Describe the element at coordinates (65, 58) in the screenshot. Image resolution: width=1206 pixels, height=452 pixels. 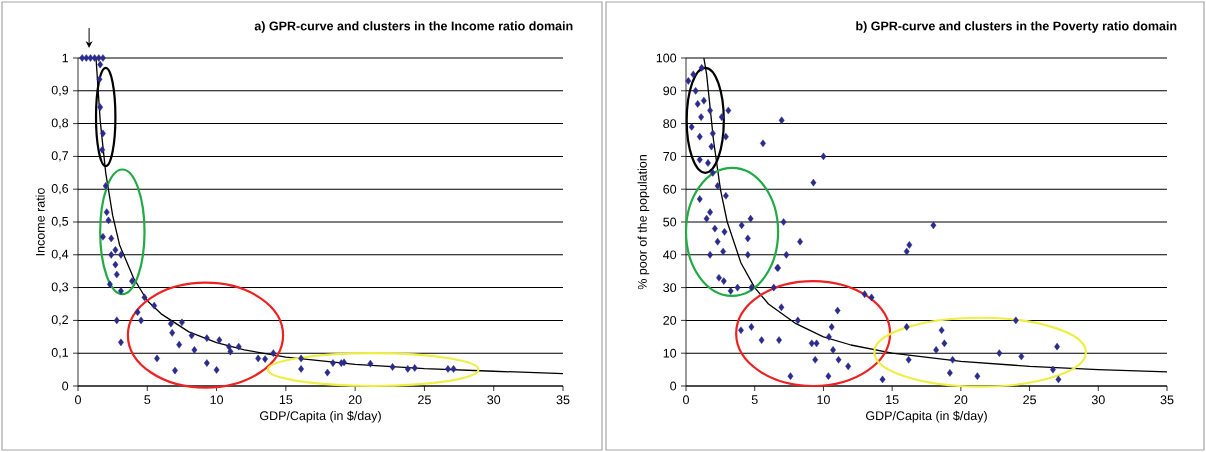
I see `y-tick-label: 1` at that location.